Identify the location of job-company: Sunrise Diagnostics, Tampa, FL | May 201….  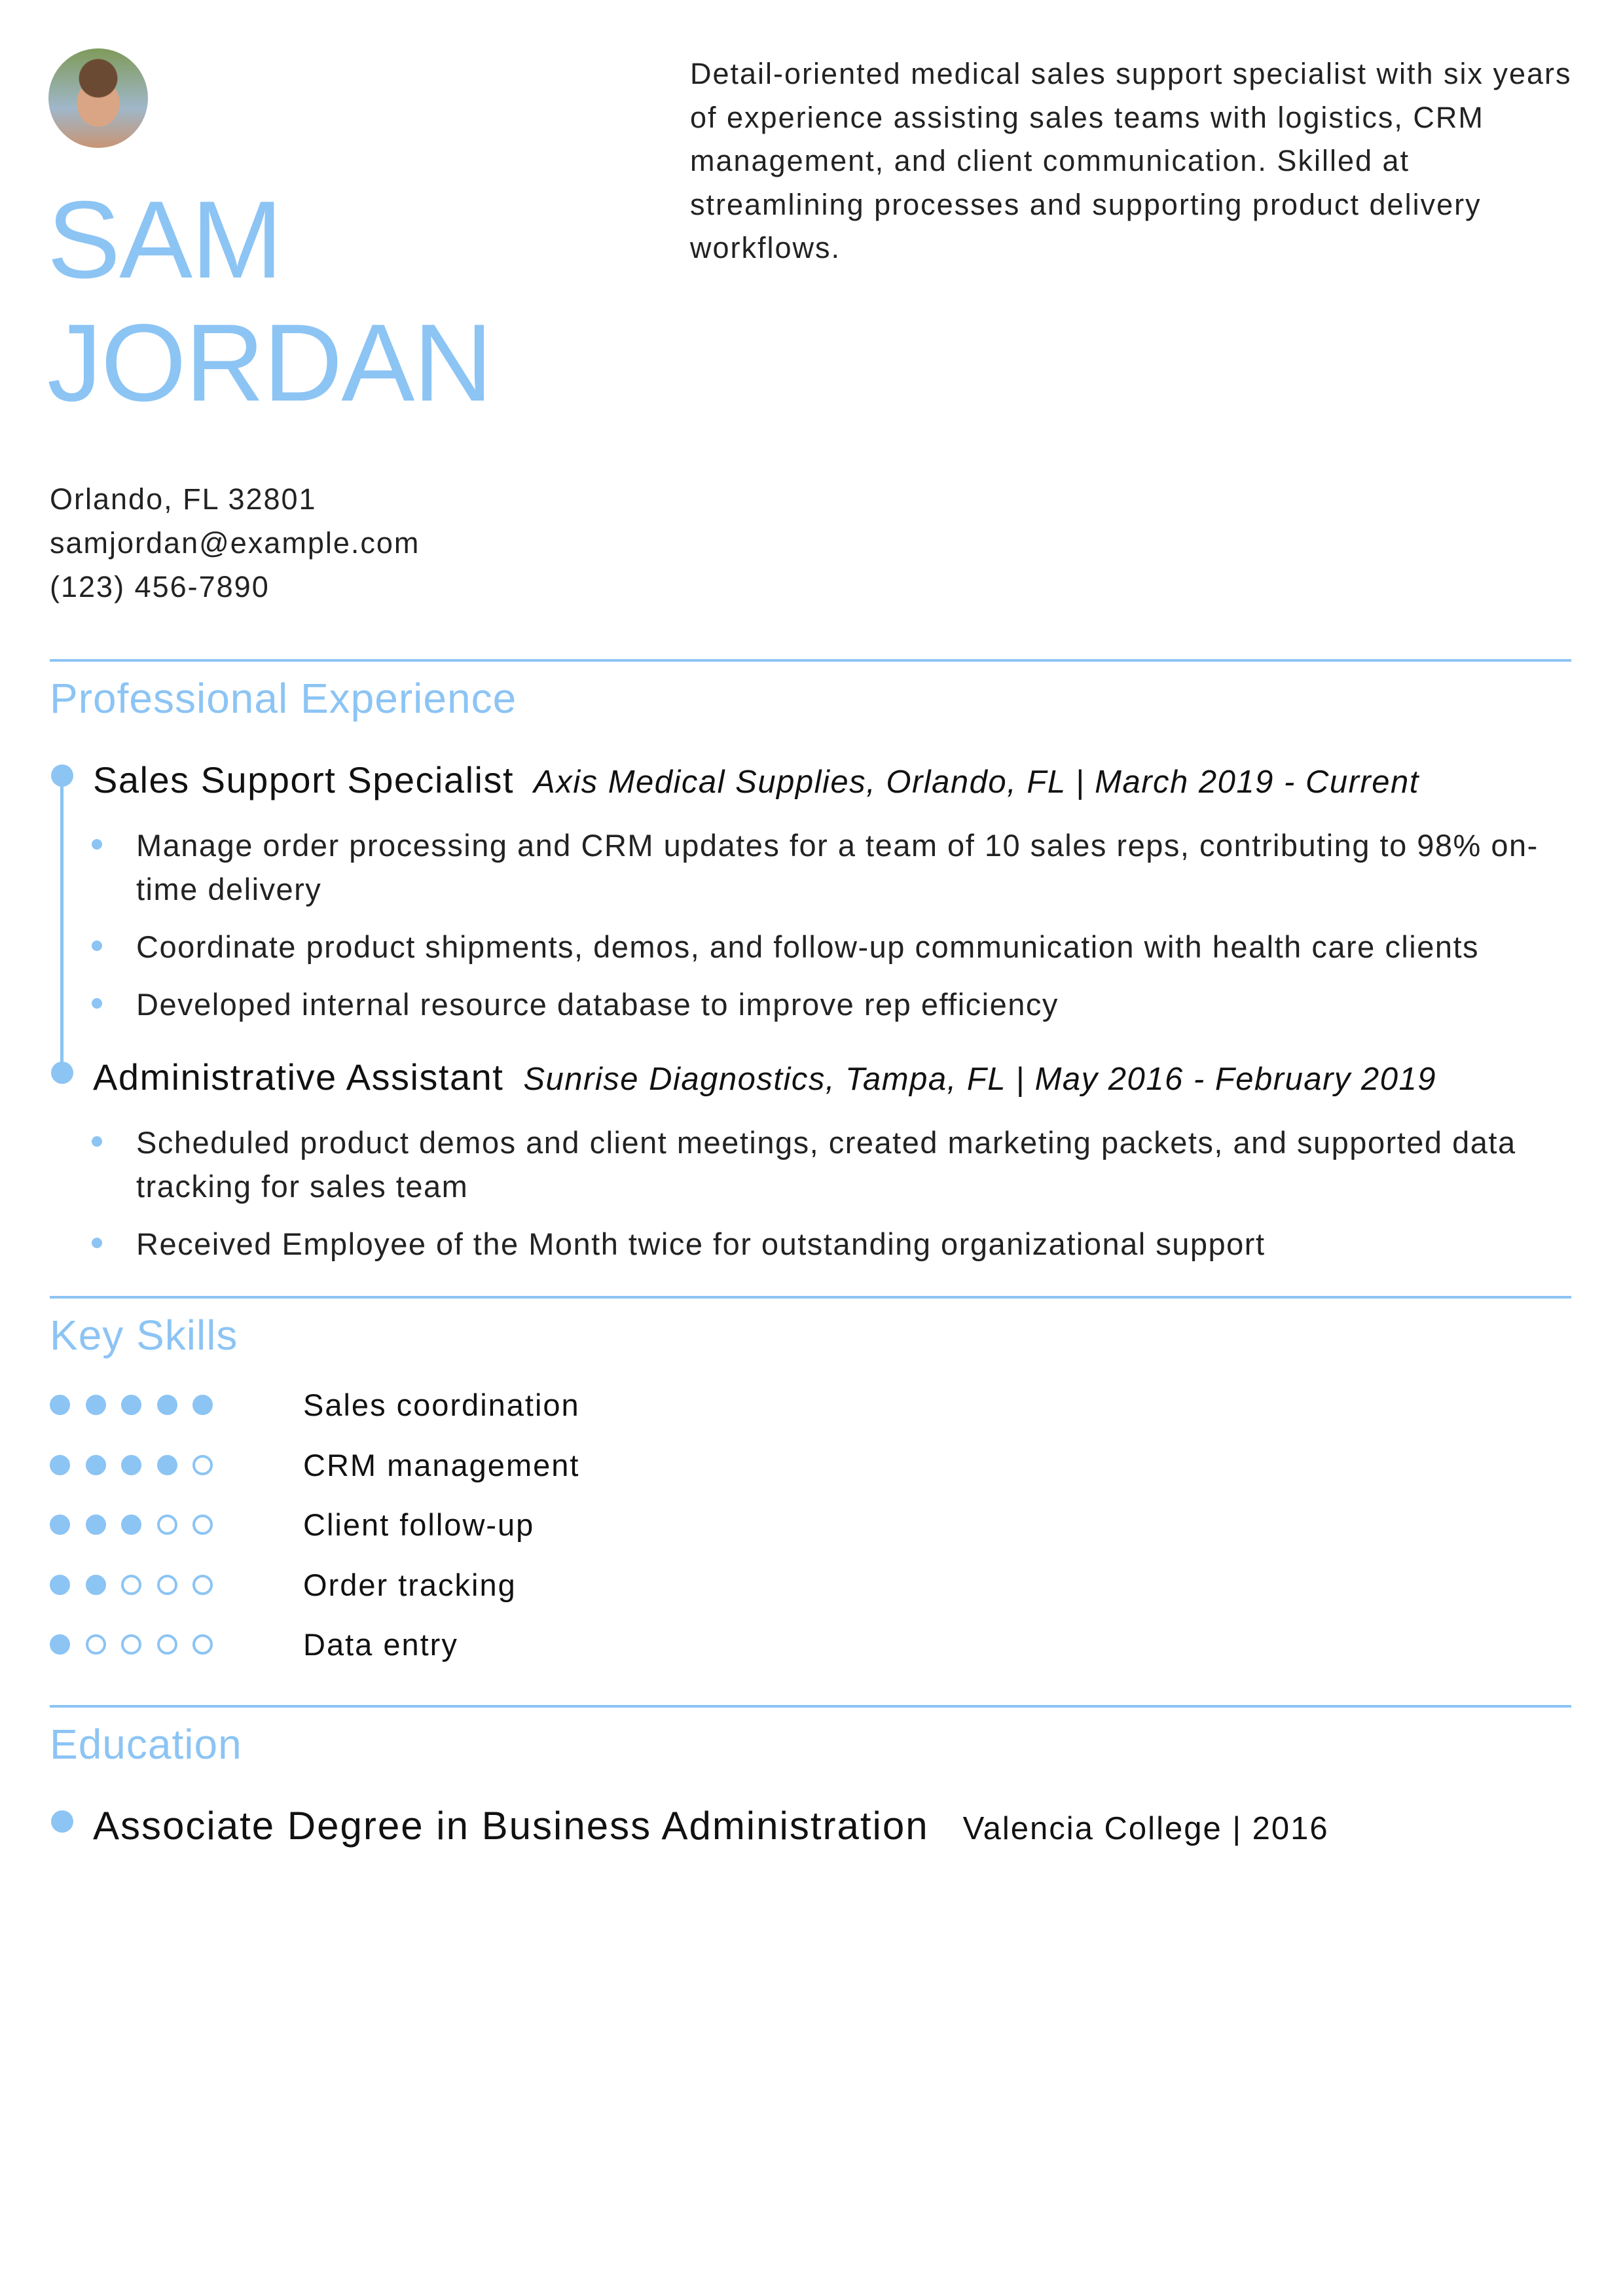
(980, 1079).